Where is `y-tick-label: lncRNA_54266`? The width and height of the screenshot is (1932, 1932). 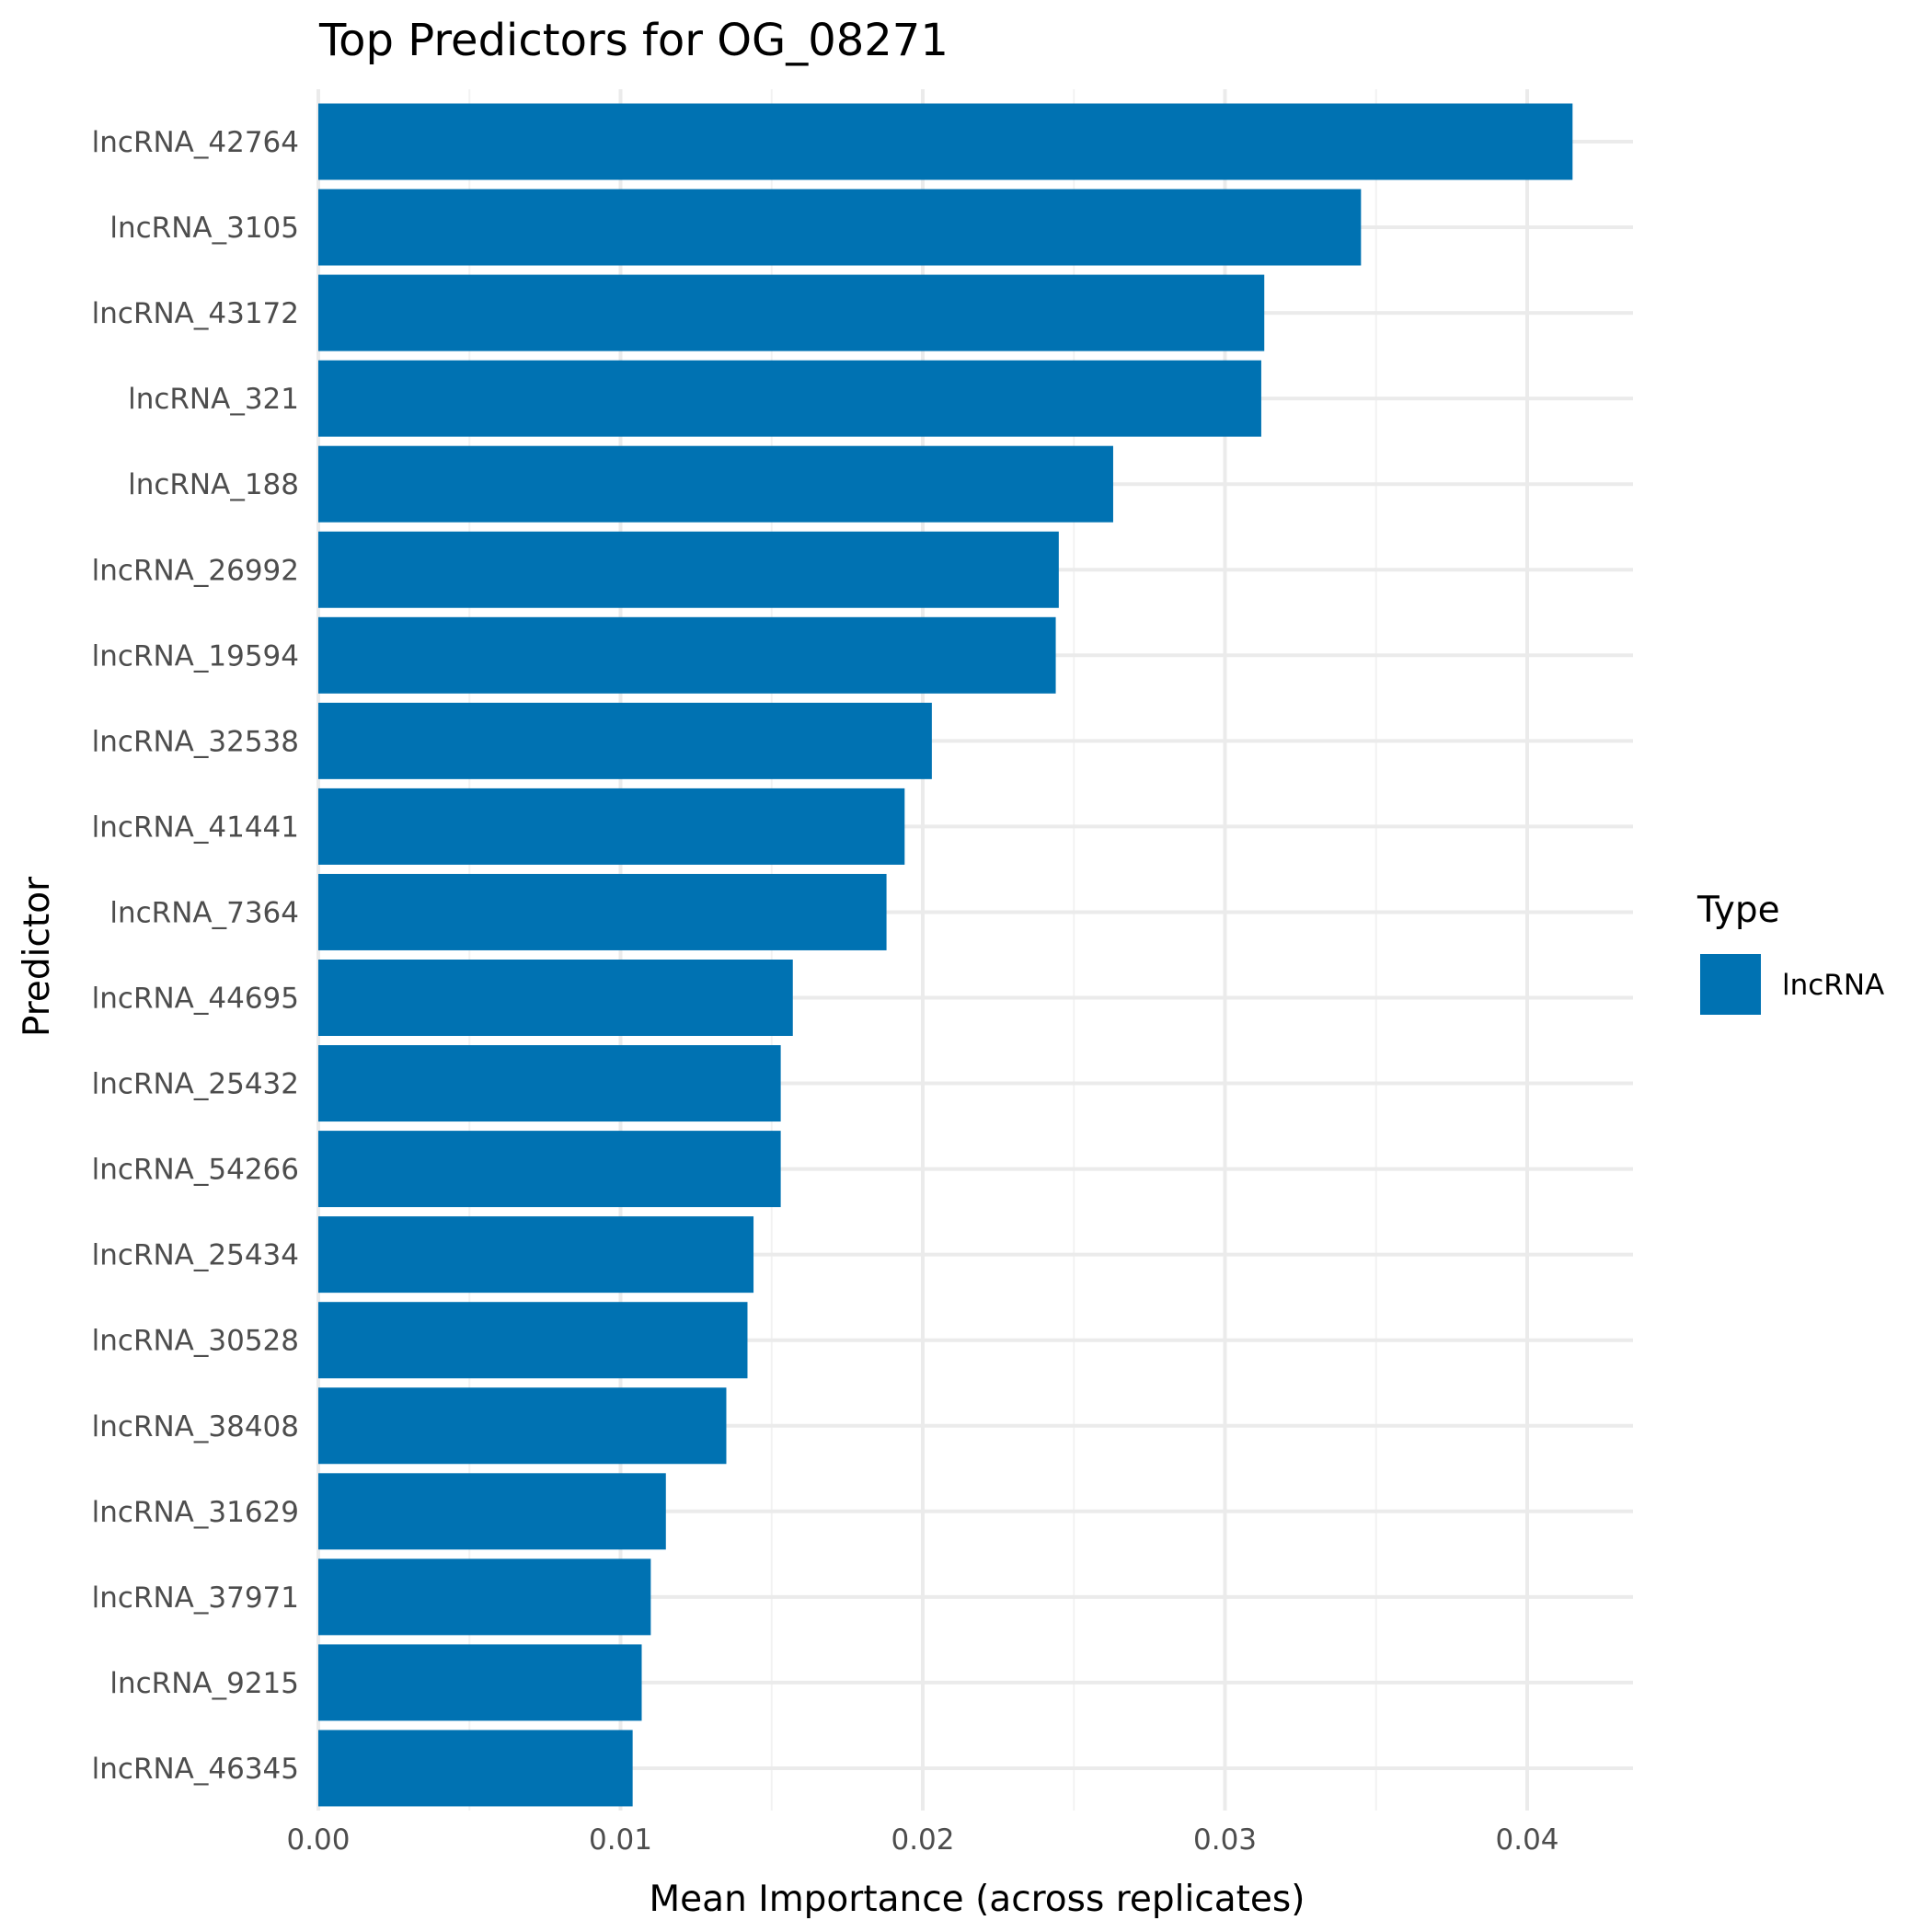 y-tick-label: lncRNA_54266 is located at coordinates (195, 1170).